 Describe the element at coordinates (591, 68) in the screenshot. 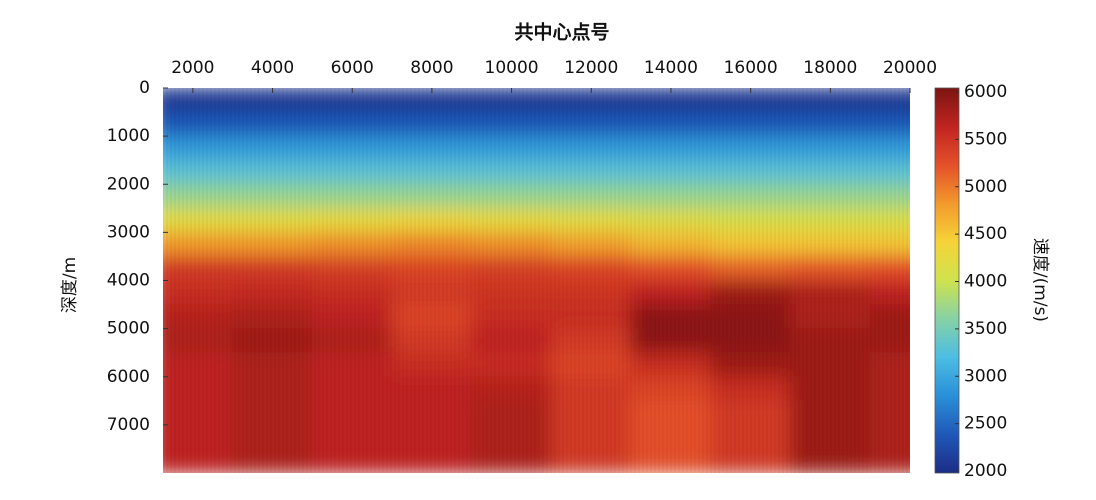

I see `x-tick-label: 12000` at that location.